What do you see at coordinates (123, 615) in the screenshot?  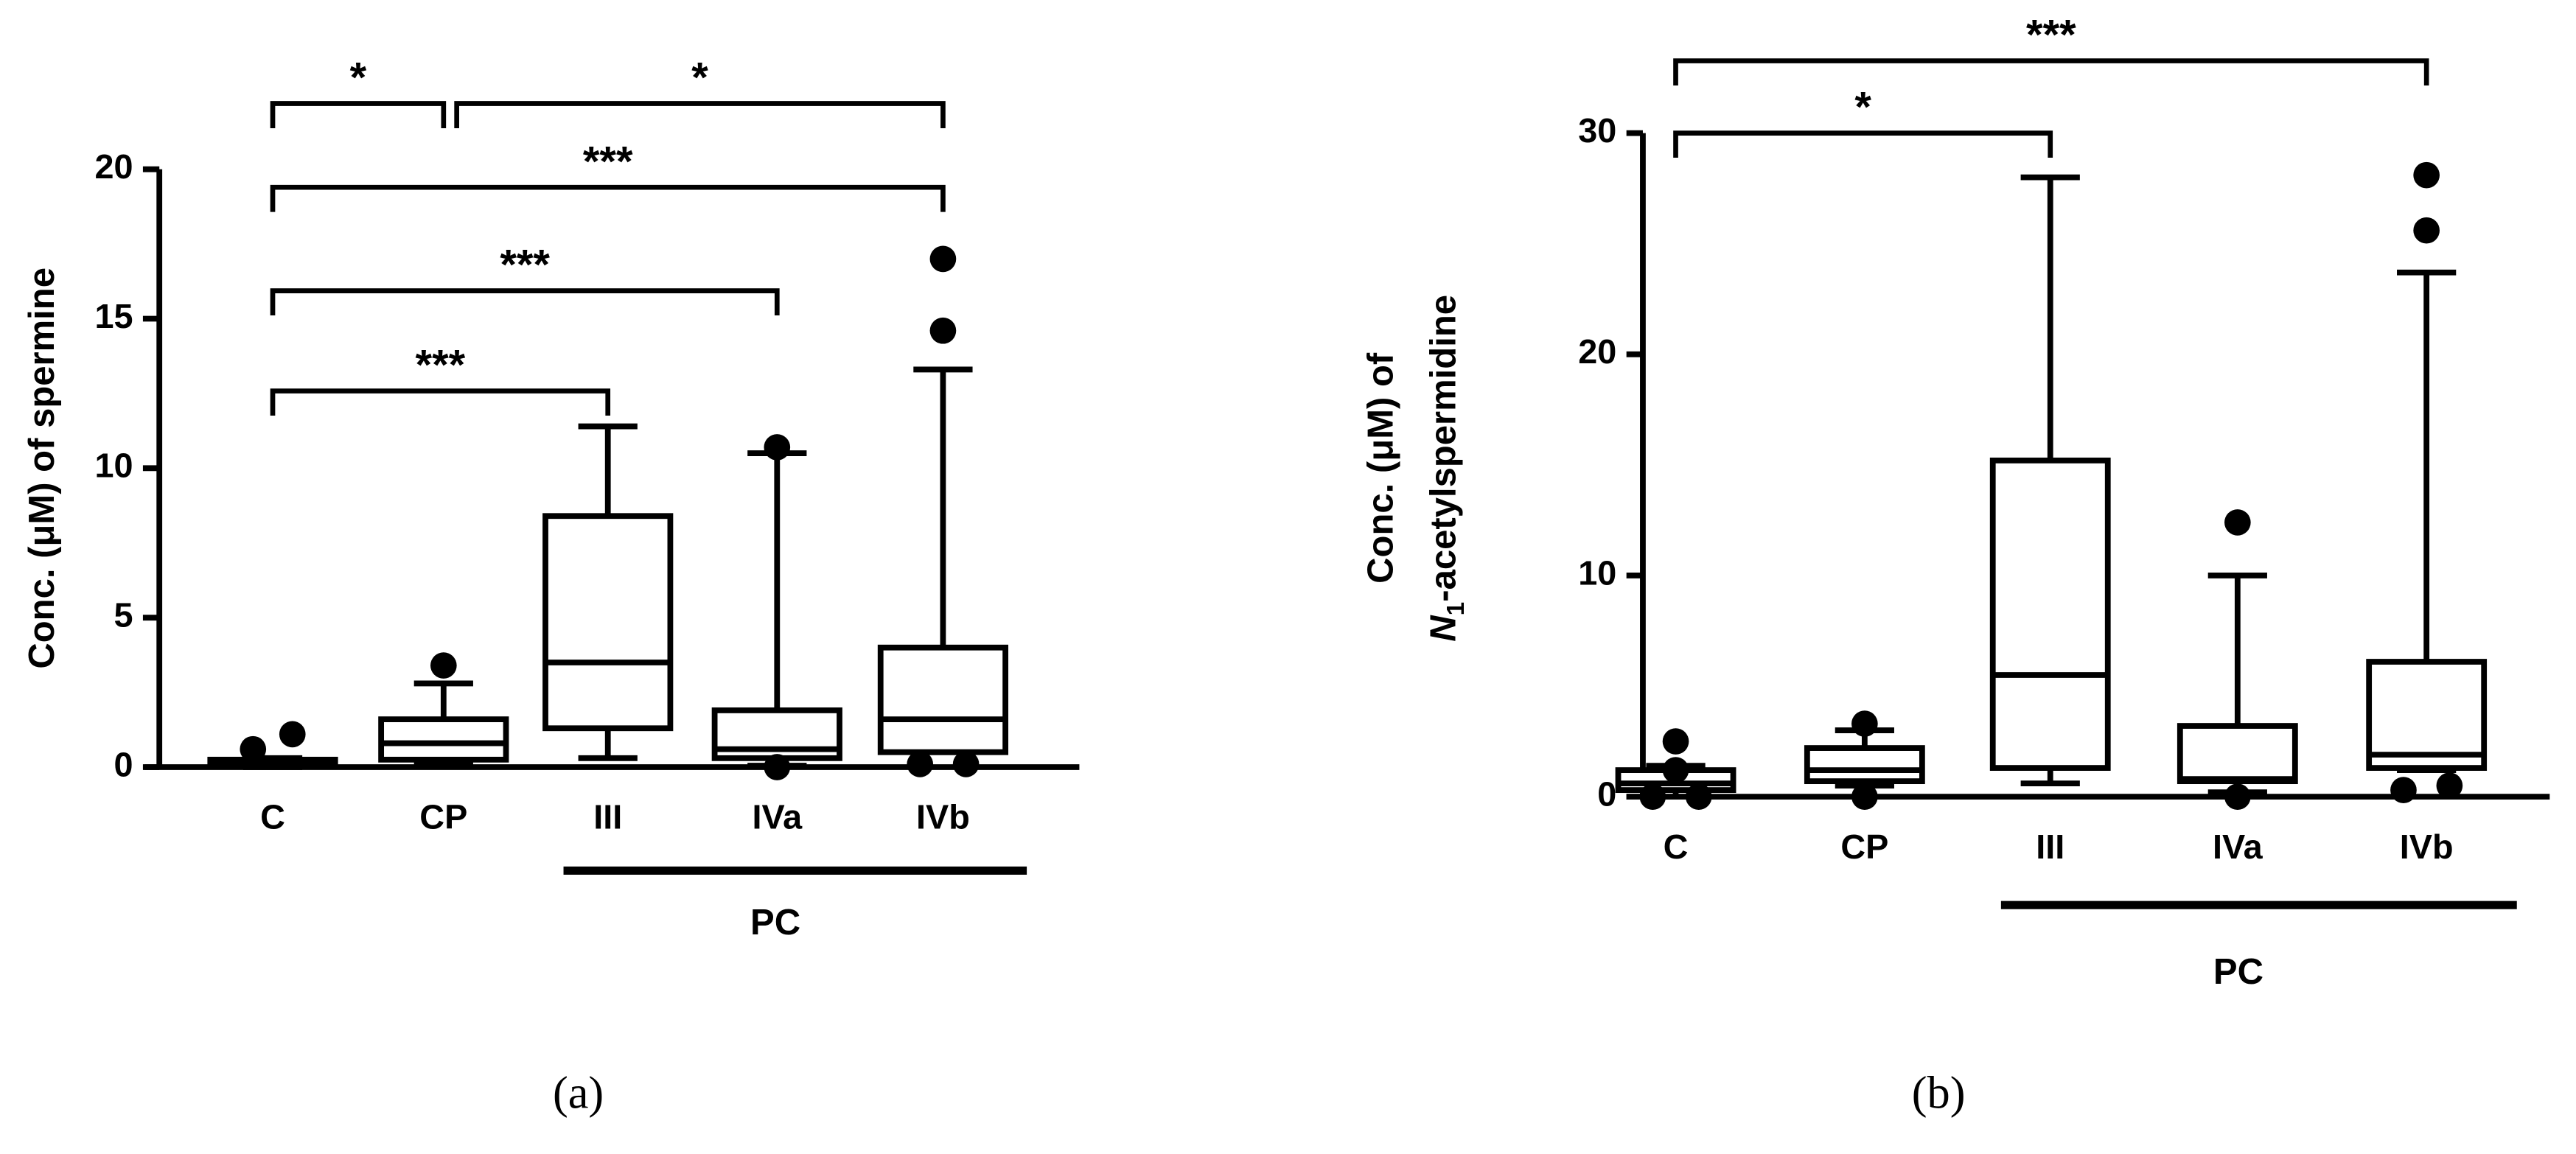 I see `y-tick-label: 5` at bounding box center [123, 615].